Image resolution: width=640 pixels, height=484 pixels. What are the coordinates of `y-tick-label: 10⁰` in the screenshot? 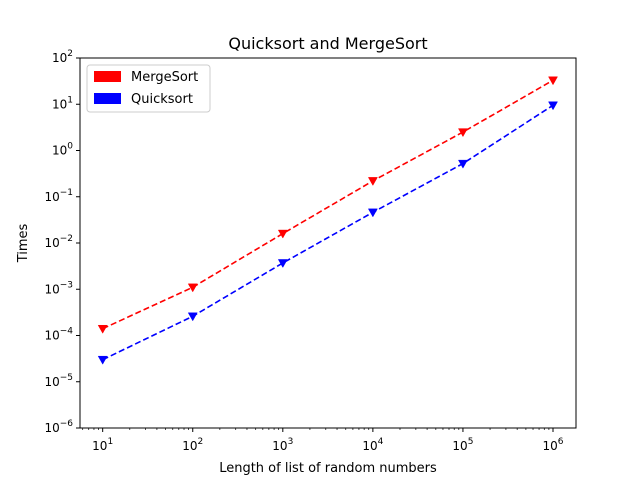 It's located at (62, 150).